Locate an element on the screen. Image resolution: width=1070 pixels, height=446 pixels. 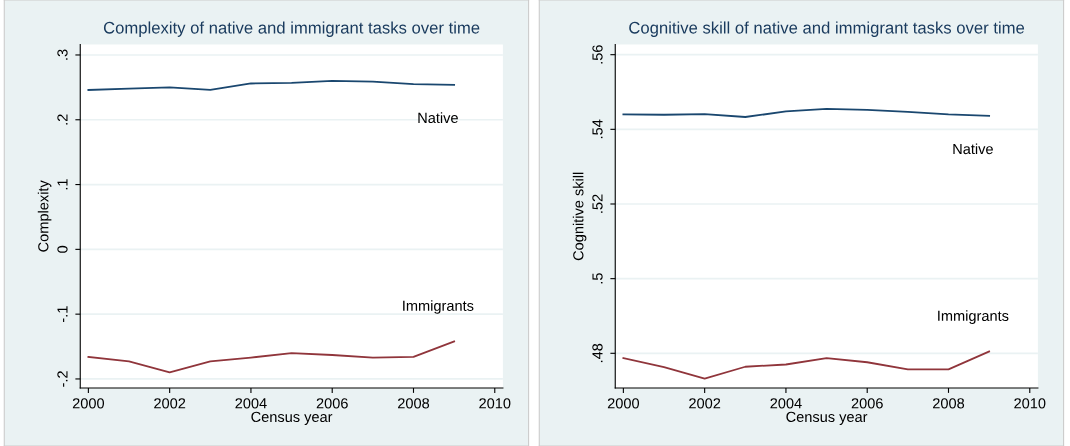
y-tick-label: .56 is located at coordinates (597, 54).